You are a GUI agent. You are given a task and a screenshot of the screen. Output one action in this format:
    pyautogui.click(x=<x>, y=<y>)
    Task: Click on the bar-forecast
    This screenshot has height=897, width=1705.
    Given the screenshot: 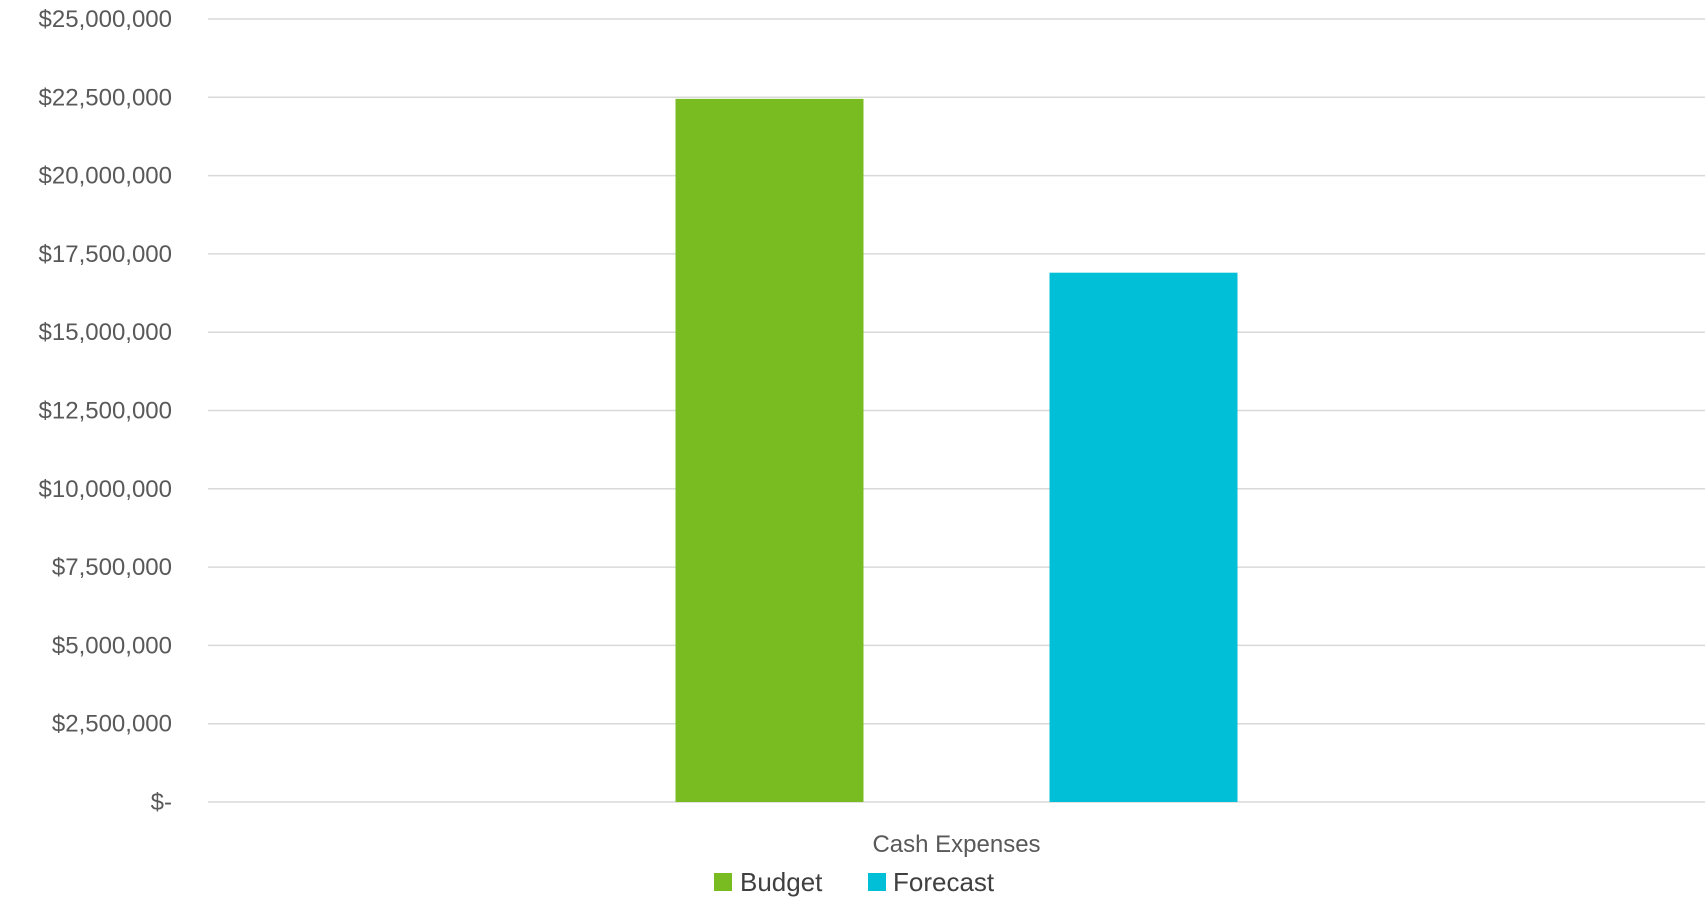 What is the action you would take?
    pyautogui.click(x=1143, y=537)
    